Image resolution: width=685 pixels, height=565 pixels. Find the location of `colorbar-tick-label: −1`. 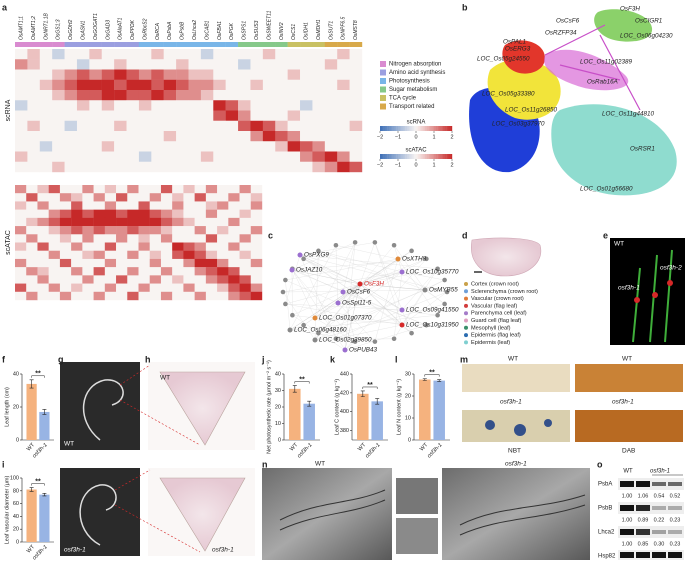

colorbar-tick-label: −1 is located at coordinates (398, 165).